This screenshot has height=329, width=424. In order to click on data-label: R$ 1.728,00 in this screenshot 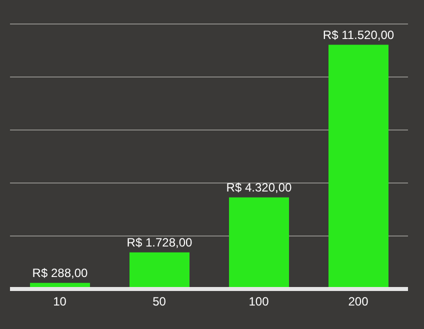, I will do `click(159, 242)`.